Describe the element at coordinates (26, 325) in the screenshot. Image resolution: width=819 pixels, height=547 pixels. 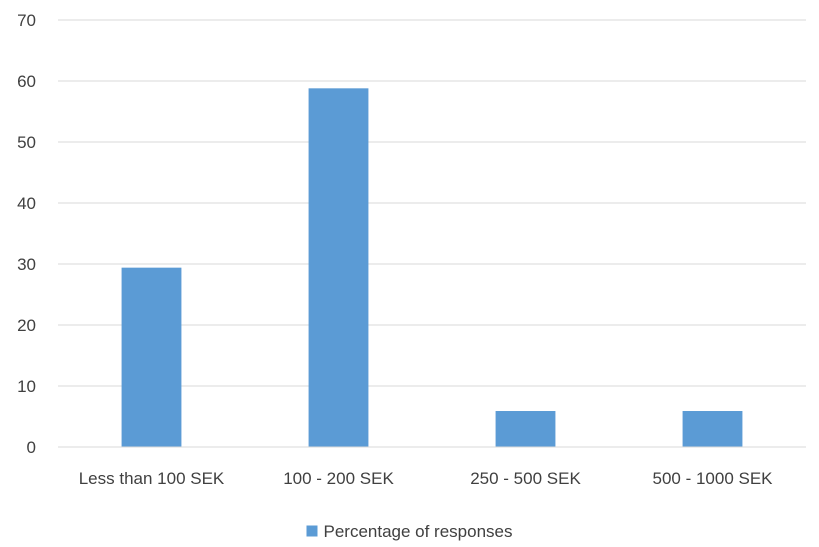
I see `y-tick-label: 20` at that location.